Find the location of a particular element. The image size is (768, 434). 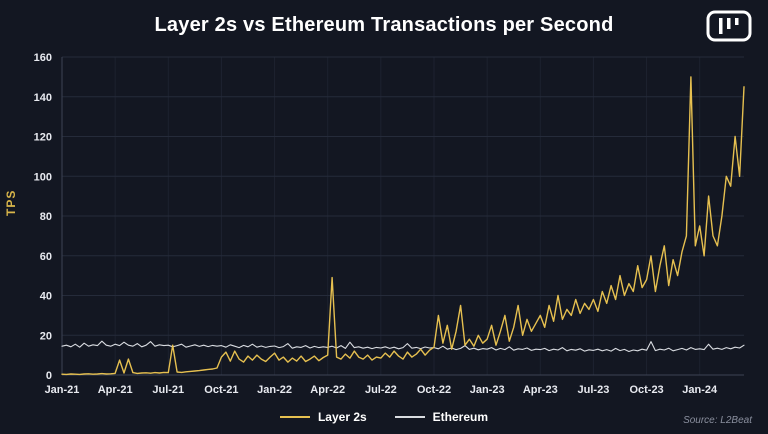

ethereum-line-swatch is located at coordinates (409, 417).